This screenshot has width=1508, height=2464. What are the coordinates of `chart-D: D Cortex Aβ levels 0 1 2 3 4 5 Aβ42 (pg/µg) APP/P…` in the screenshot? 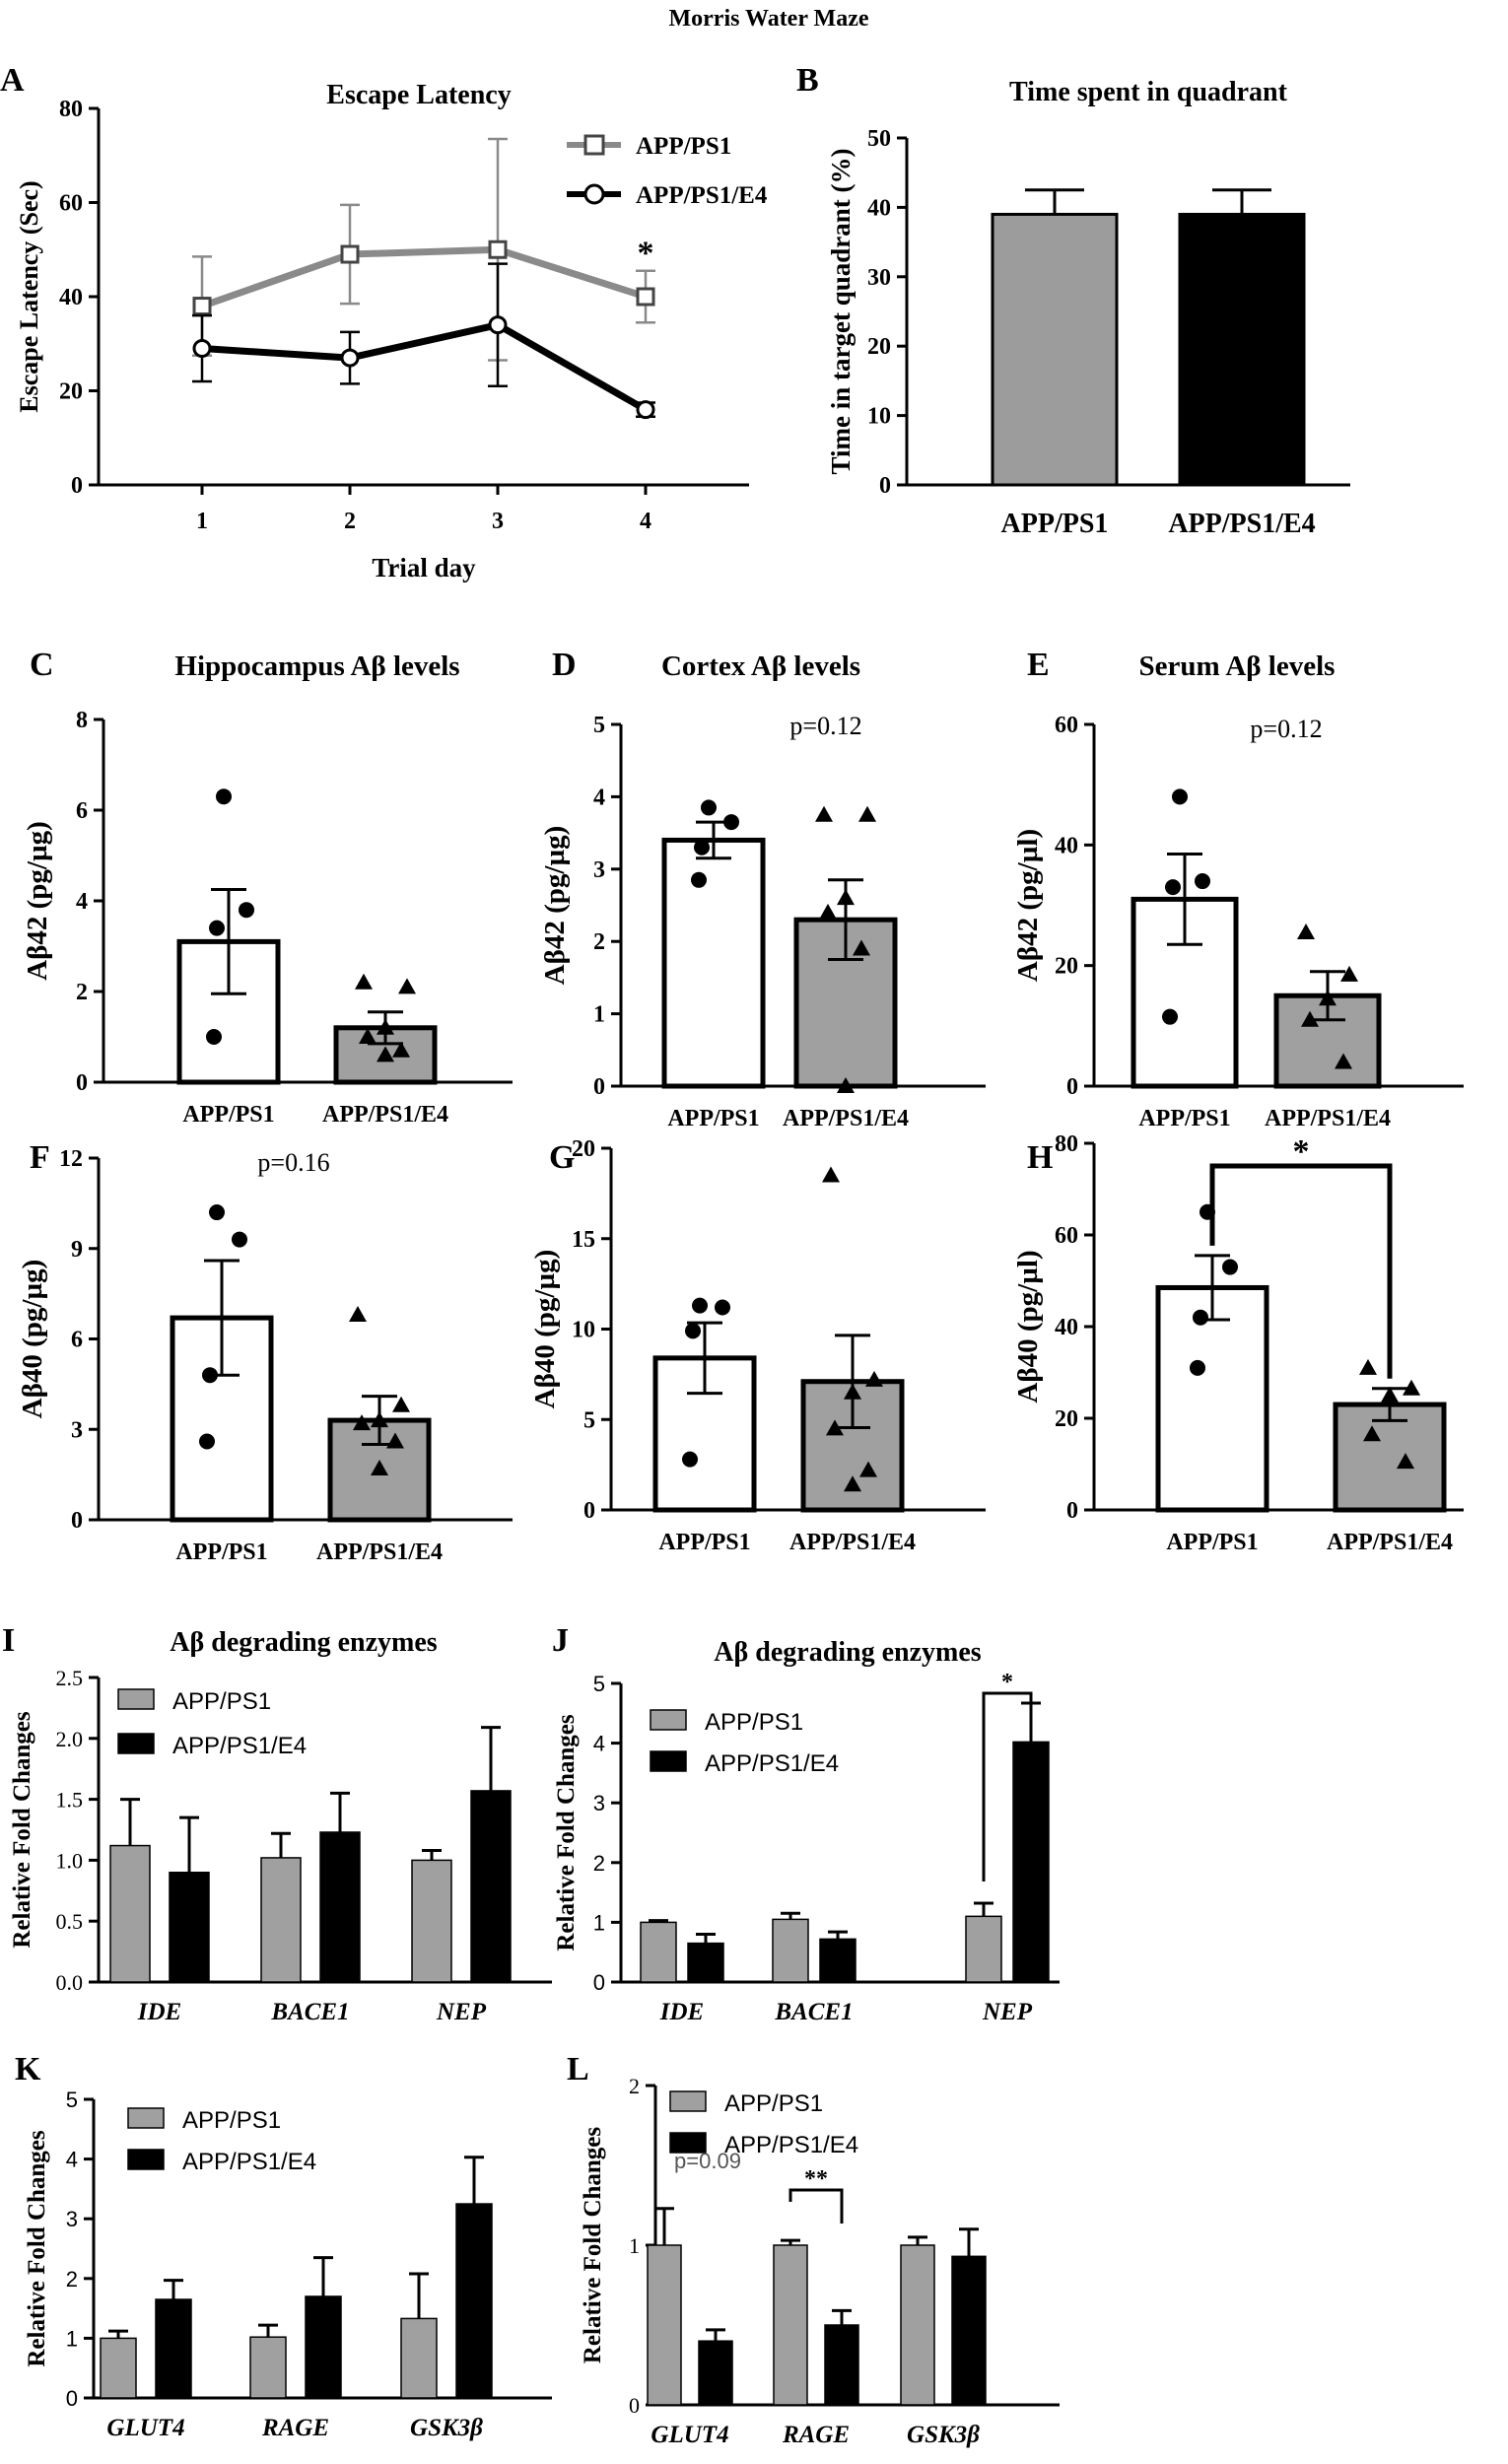 It's located at (762, 889).